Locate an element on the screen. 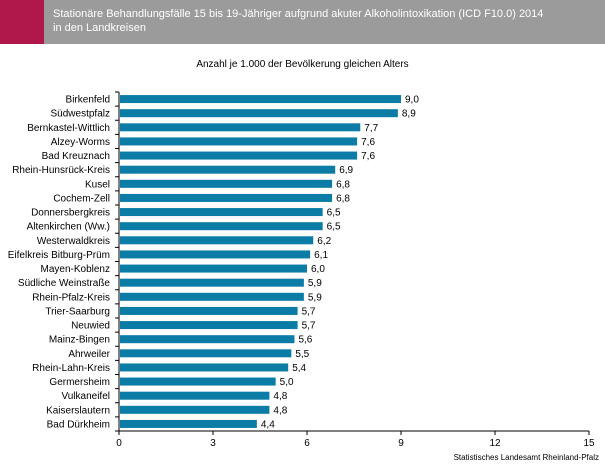 This screenshot has width=605, height=469. x-tick-label: 0 is located at coordinates (119, 443).